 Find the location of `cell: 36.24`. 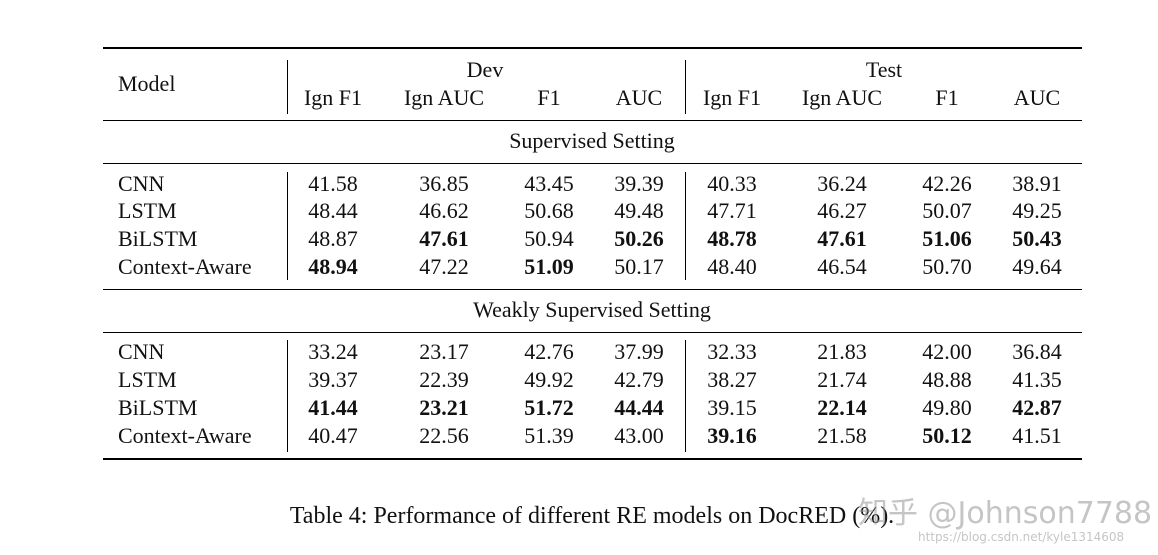

cell: 36.24 is located at coordinates (842, 183).